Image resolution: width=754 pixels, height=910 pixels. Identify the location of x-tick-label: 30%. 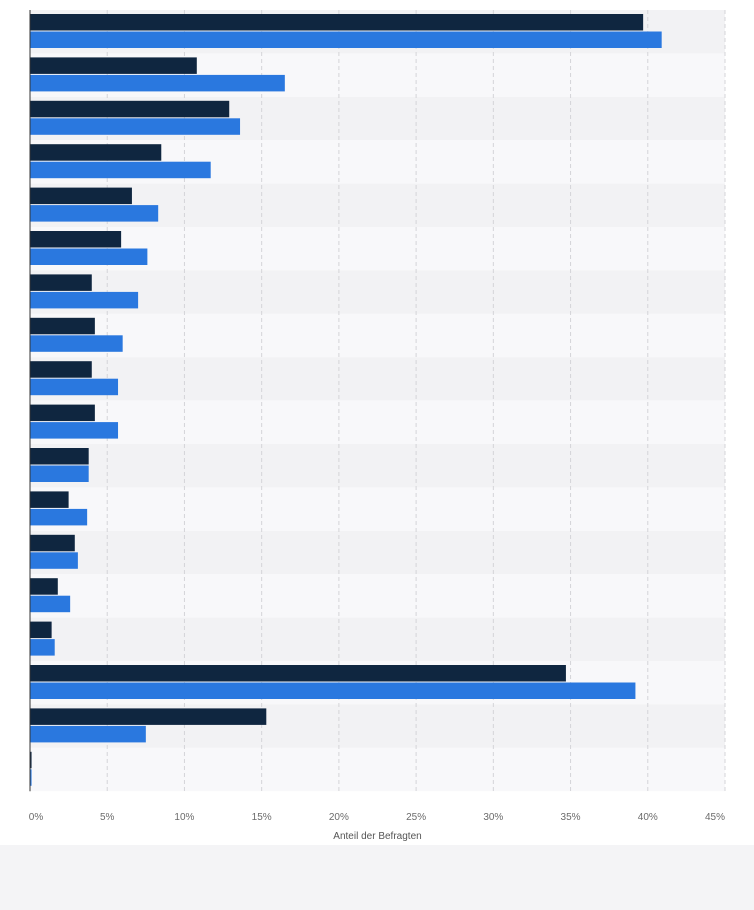
(493, 817).